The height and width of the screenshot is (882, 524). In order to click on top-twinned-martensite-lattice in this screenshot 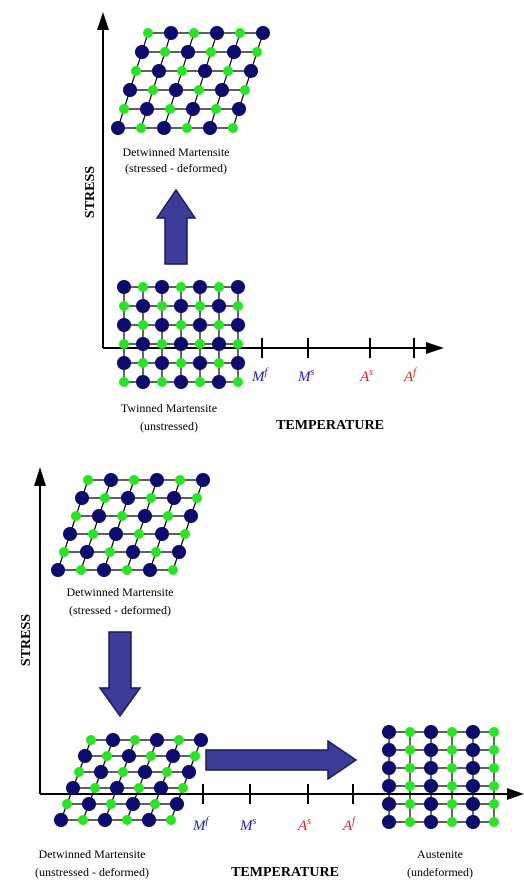, I will do `click(181, 334)`.